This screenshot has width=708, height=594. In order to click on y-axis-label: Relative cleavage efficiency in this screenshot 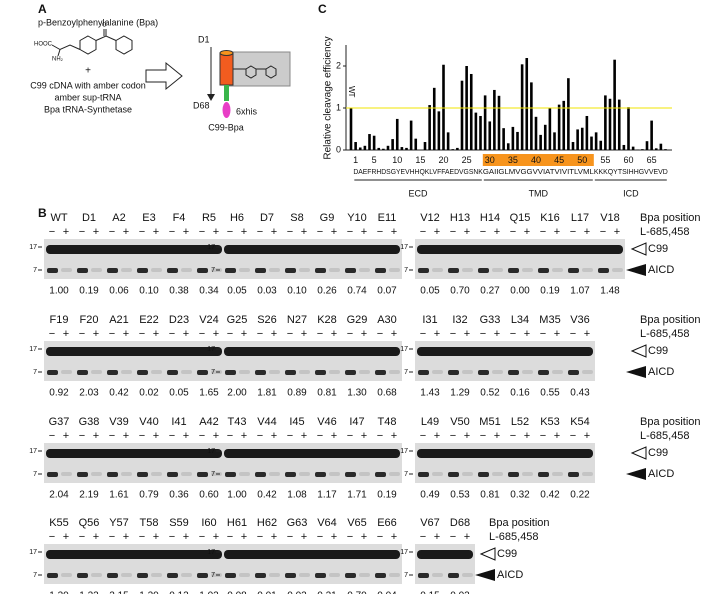, I will do `click(328, 97)`.